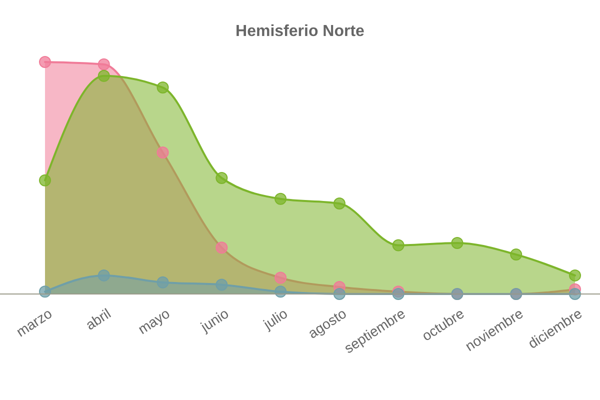 The height and width of the screenshot is (400, 600). I want to click on x-tick-label: abril, so click(98, 319).